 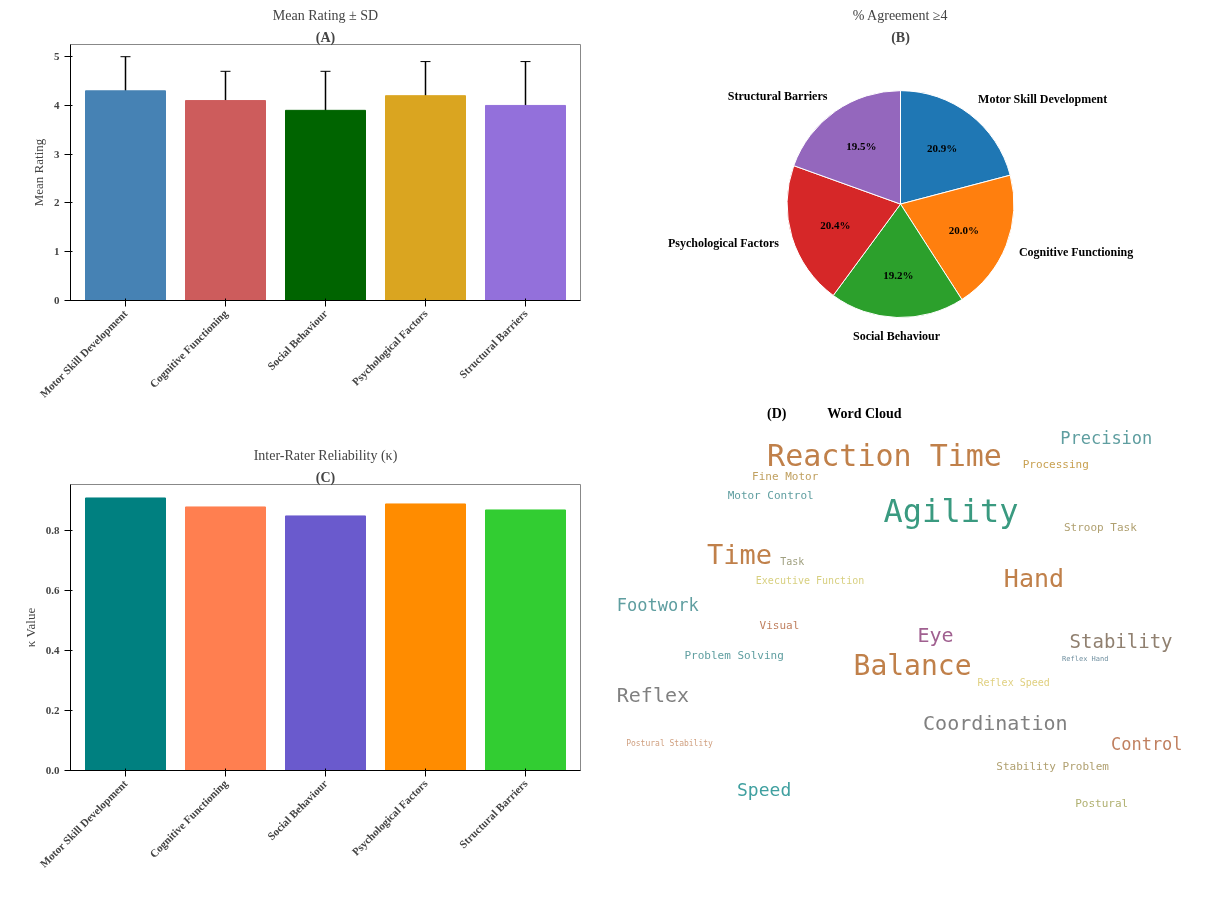 I want to click on text: Visual, so click(x=779, y=625).